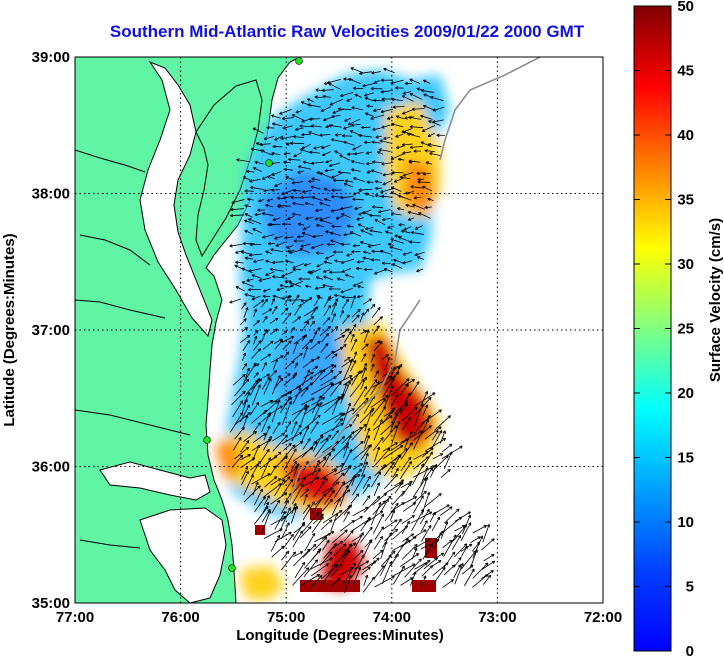 The width and height of the screenshot is (724, 659). What do you see at coordinates (685, 135) in the screenshot?
I see `colorbar-tick-label: 40` at bounding box center [685, 135].